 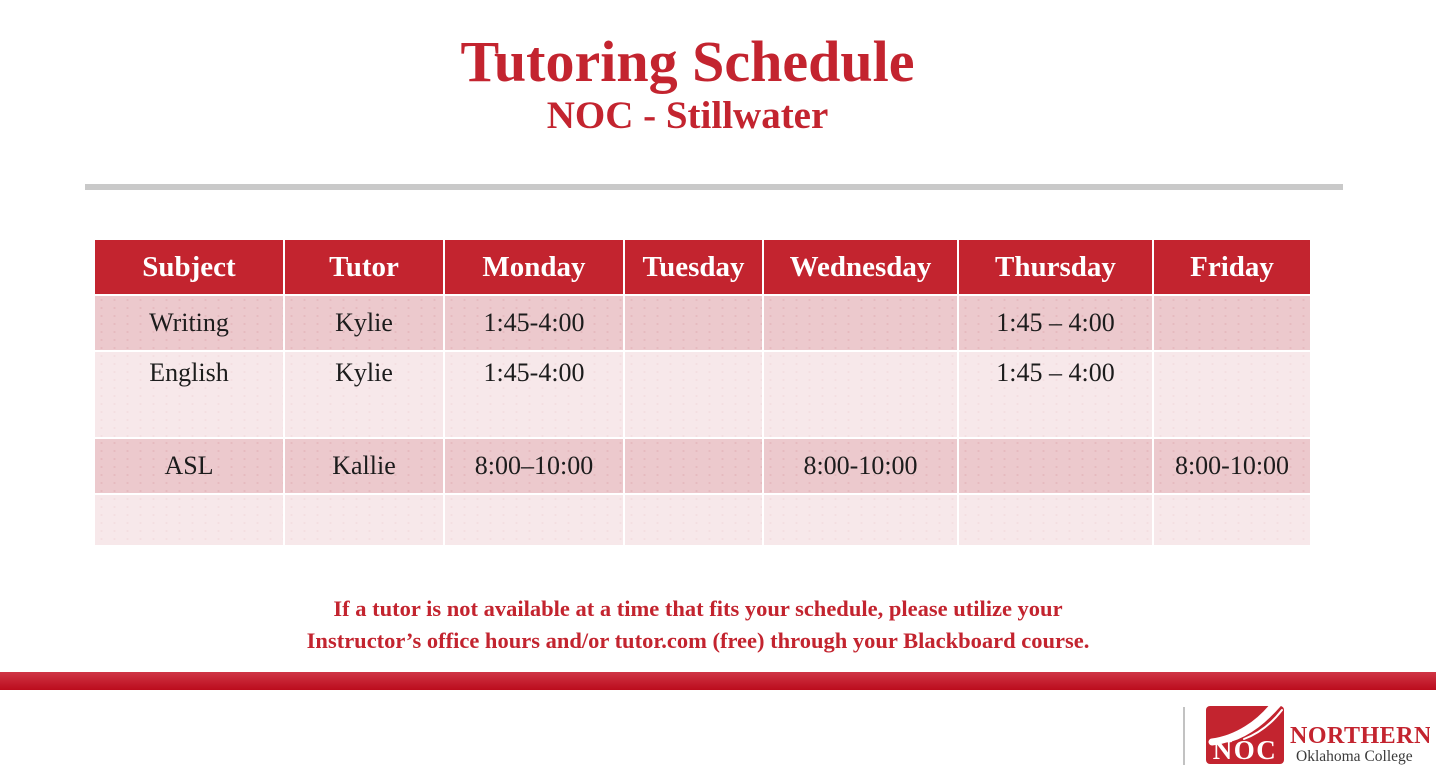 What do you see at coordinates (1055, 267) in the screenshot?
I see `column-header-thursday: Thursday` at bounding box center [1055, 267].